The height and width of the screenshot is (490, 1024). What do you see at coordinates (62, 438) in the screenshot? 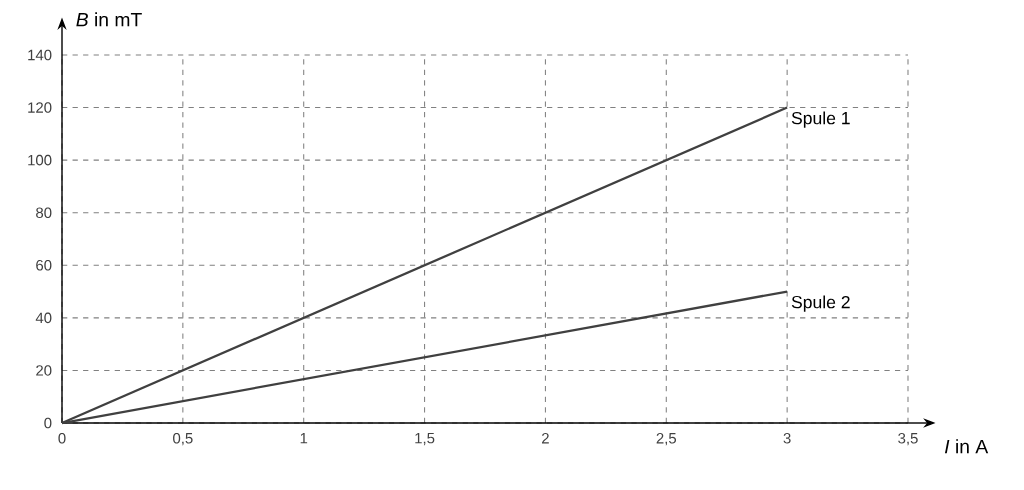
I see `x-tick-label: 0` at bounding box center [62, 438].